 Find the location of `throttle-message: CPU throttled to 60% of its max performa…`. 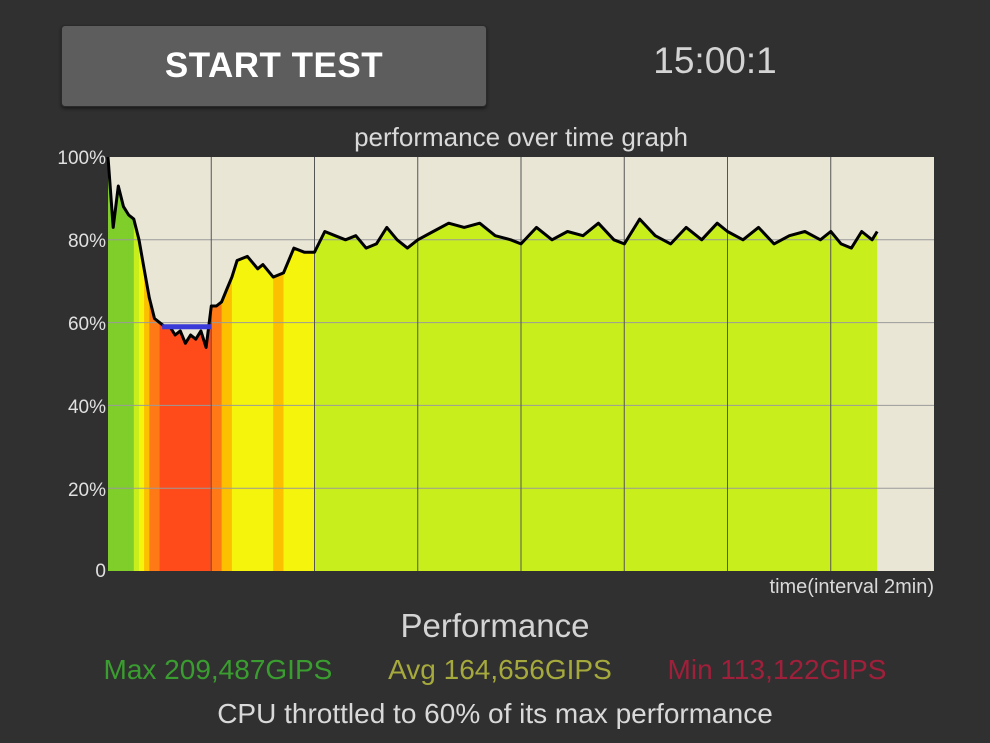

throttle-message: CPU throttled to 60% of its max performa… is located at coordinates (495, 713).